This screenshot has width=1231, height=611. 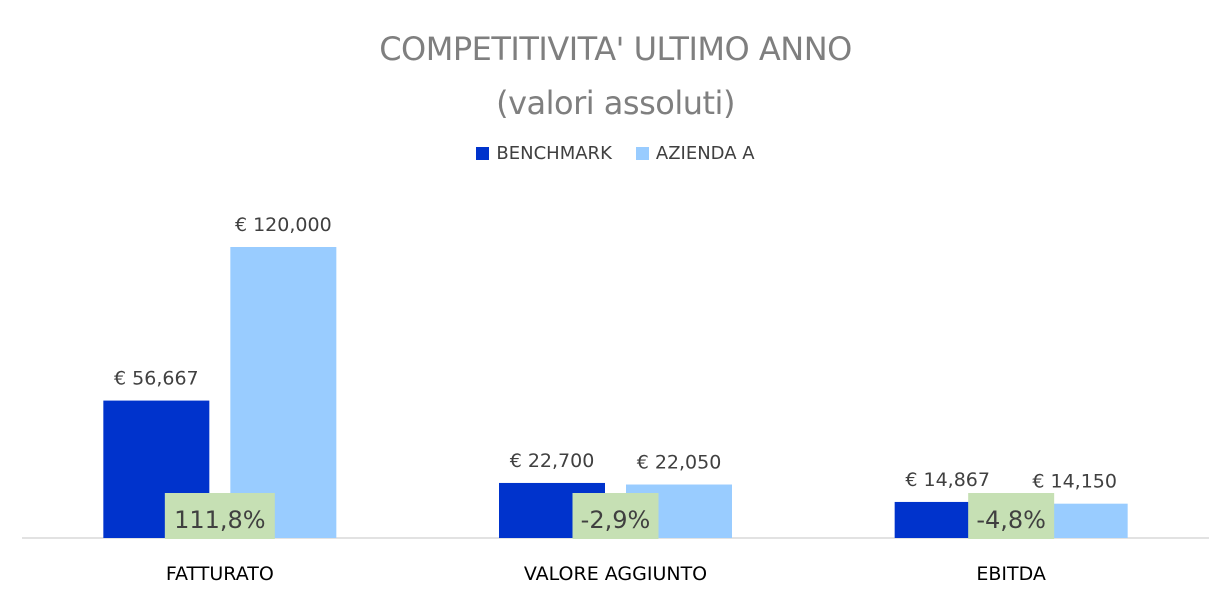 I want to click on bar-azienda-a-fatturato, so click(x=283, y=392).